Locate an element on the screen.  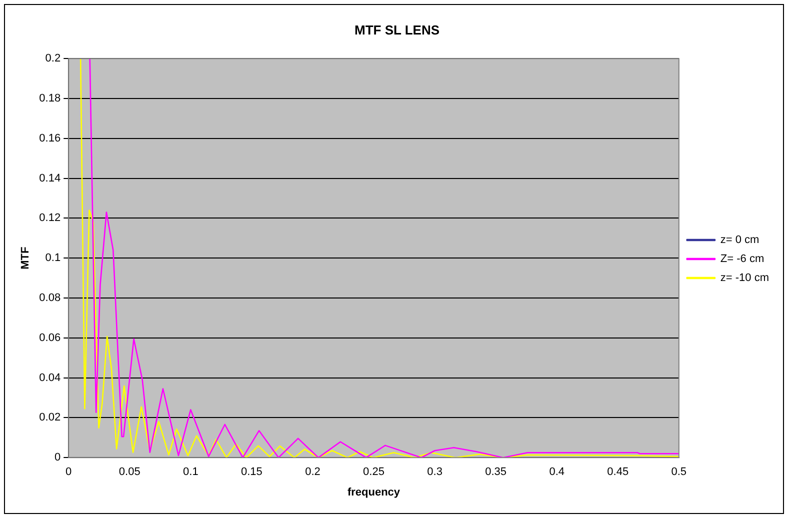
y-axis-title: MTF is located at coordinates (26, 258).